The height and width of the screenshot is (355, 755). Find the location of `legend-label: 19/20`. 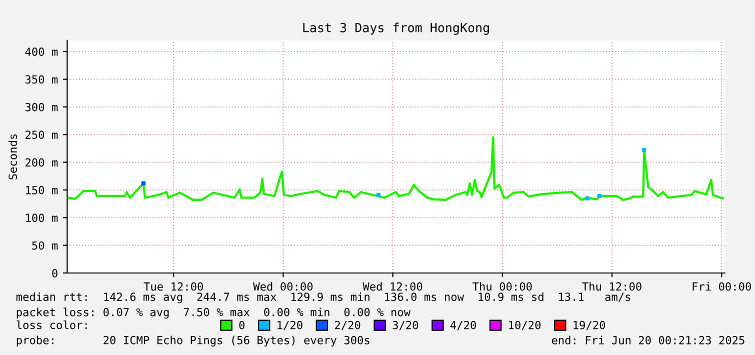

legend-label: 19/20 is located at coordinates (590, 325).